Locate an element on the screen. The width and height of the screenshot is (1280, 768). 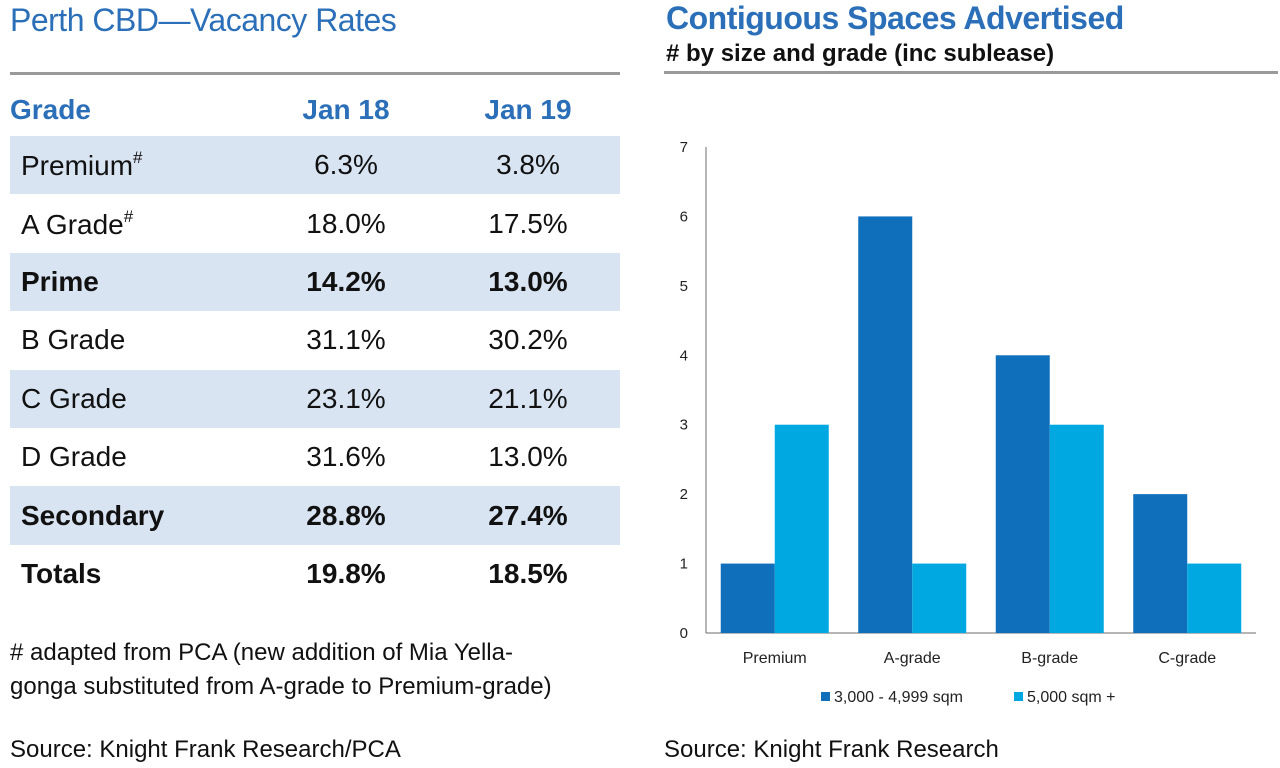
row-jan18: 31.1% is located at coordinates (346, 340).